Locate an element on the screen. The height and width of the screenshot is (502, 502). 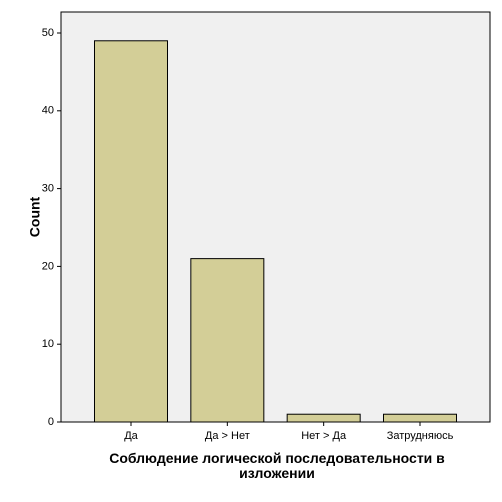
x-tick-label: Да > Нет is located at coordinates (227, 436).